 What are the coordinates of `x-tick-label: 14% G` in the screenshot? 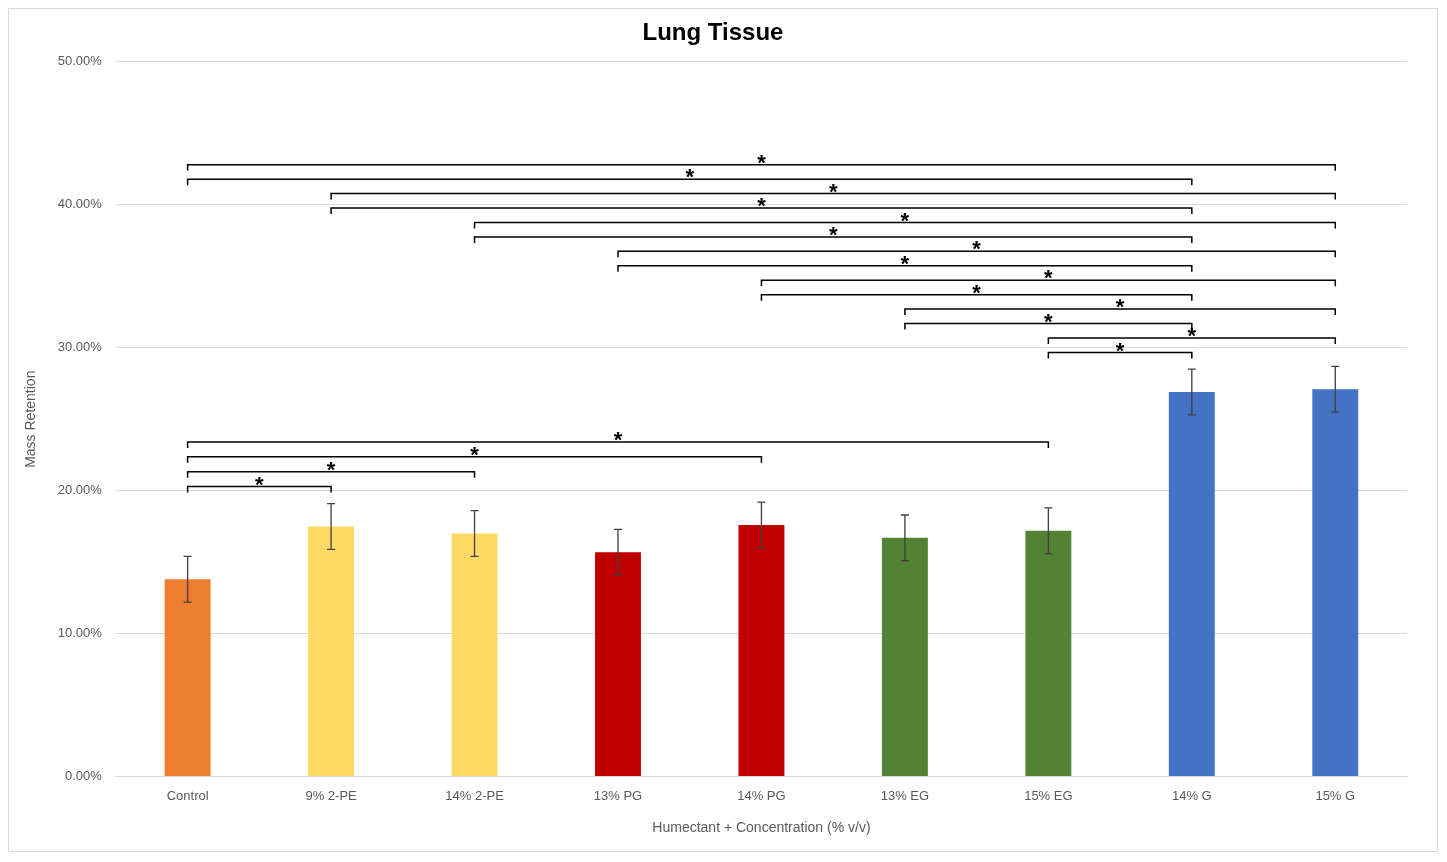 It's located at (1191, 795).